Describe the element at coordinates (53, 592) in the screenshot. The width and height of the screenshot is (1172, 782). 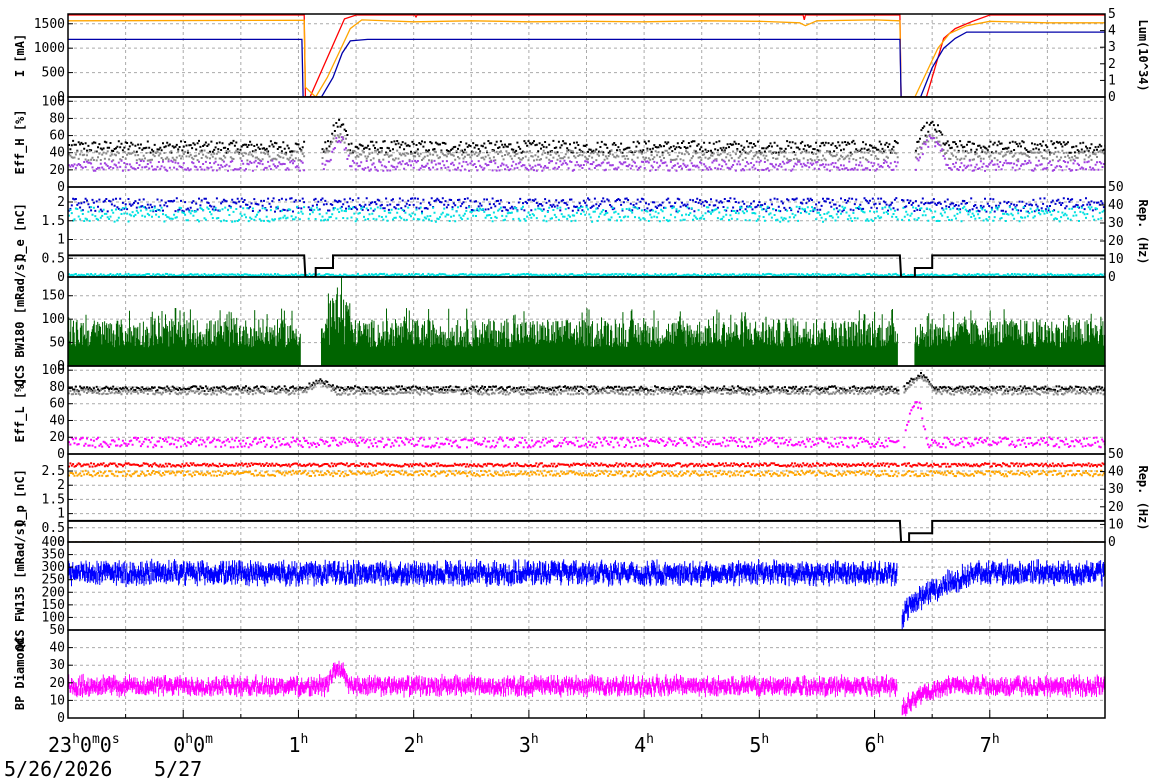
I see `y-tick-label: 200` at that location.